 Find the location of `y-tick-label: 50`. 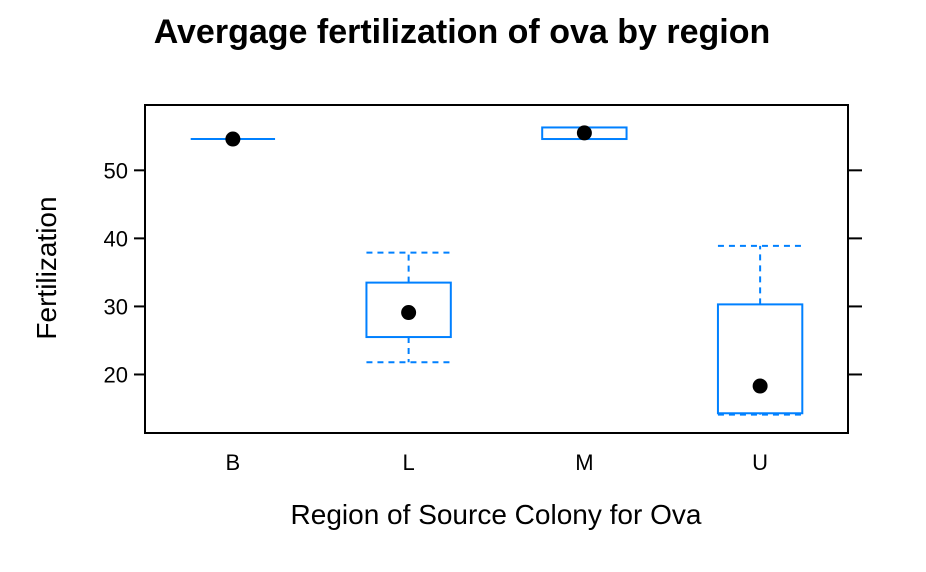

y-tick-label: 50 is located at coordinates (116, 170).